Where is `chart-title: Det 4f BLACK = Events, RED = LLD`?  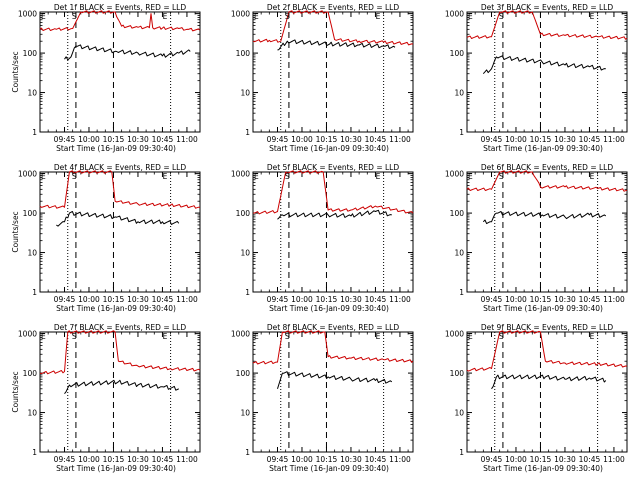
chart-title: Det 4f BLACK = Events, RED = LLD is located at coordinates (120, 167).